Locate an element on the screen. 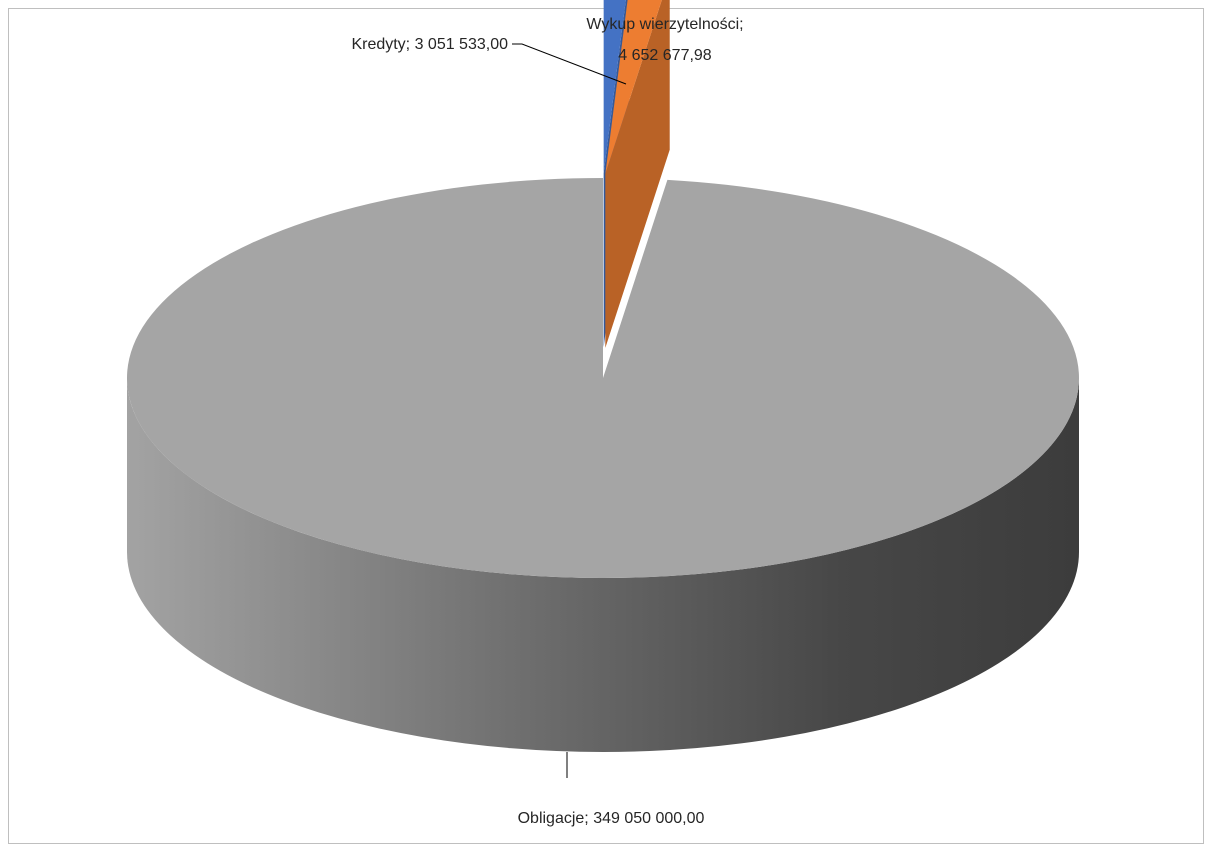 The image size is (1213, 852). data-label-obligacje: Obligacje; 349 050 000,00 is located at coordinates (611, 818).